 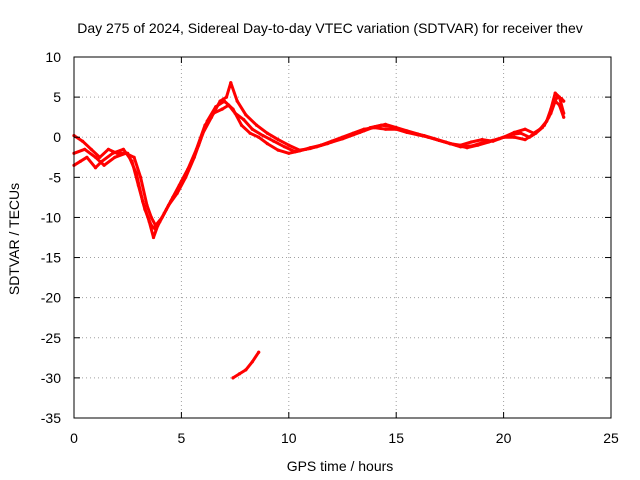 What do you see at coordinates (340, 466) in the screenshot?
I see `x-axis-title: GPS time / hours` at bounding box center [340, 466].